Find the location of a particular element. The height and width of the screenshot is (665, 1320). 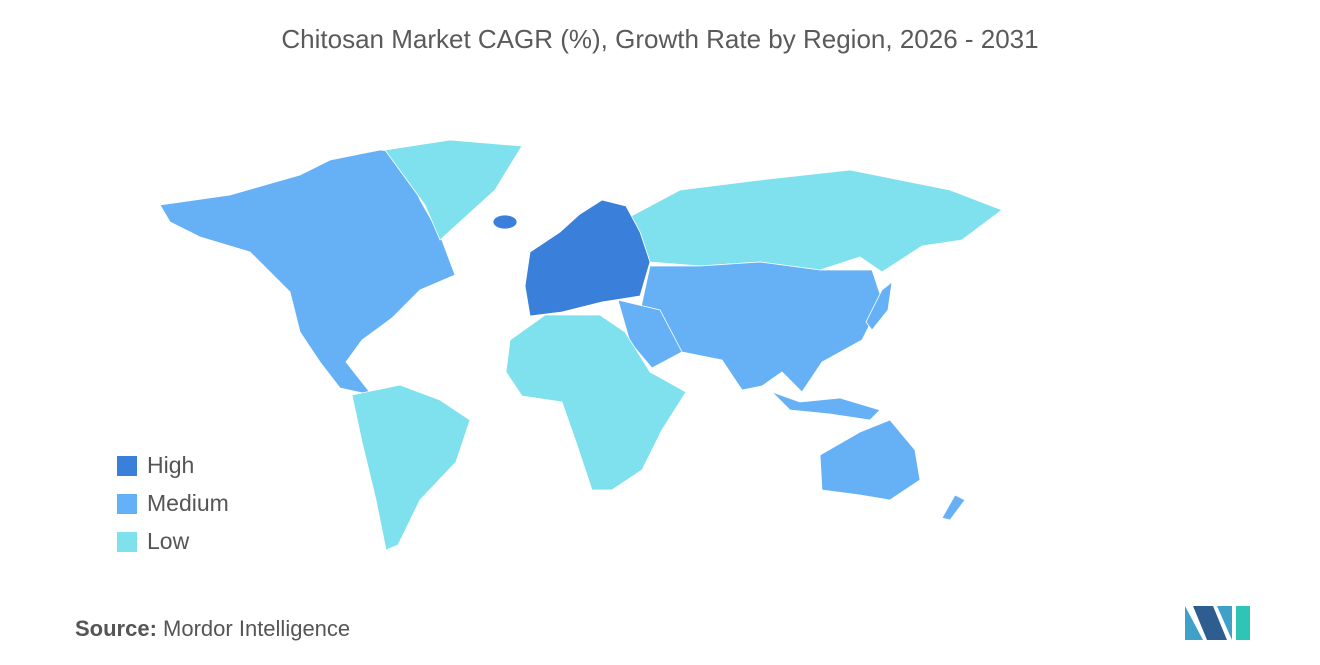

region-new-zealand is located at coordinates (953, 507).